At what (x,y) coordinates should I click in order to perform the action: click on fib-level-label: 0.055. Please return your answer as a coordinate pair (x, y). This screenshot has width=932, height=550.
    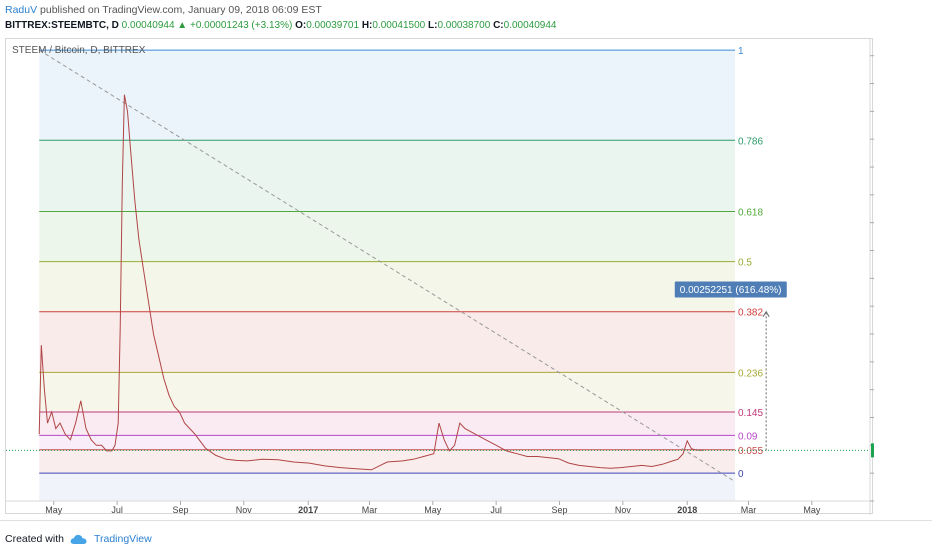
    Looking at the image, I should click on (750, 451).